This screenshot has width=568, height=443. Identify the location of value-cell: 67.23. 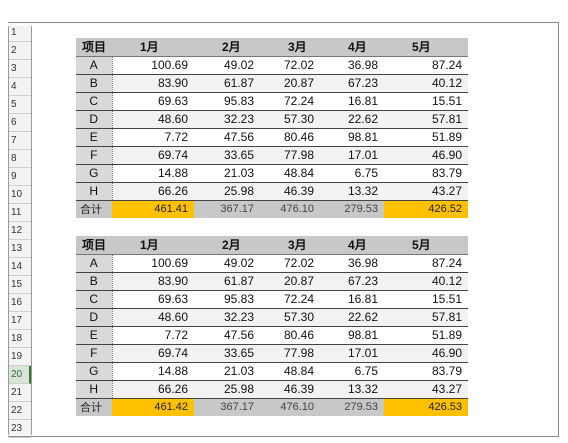
(352, 83).